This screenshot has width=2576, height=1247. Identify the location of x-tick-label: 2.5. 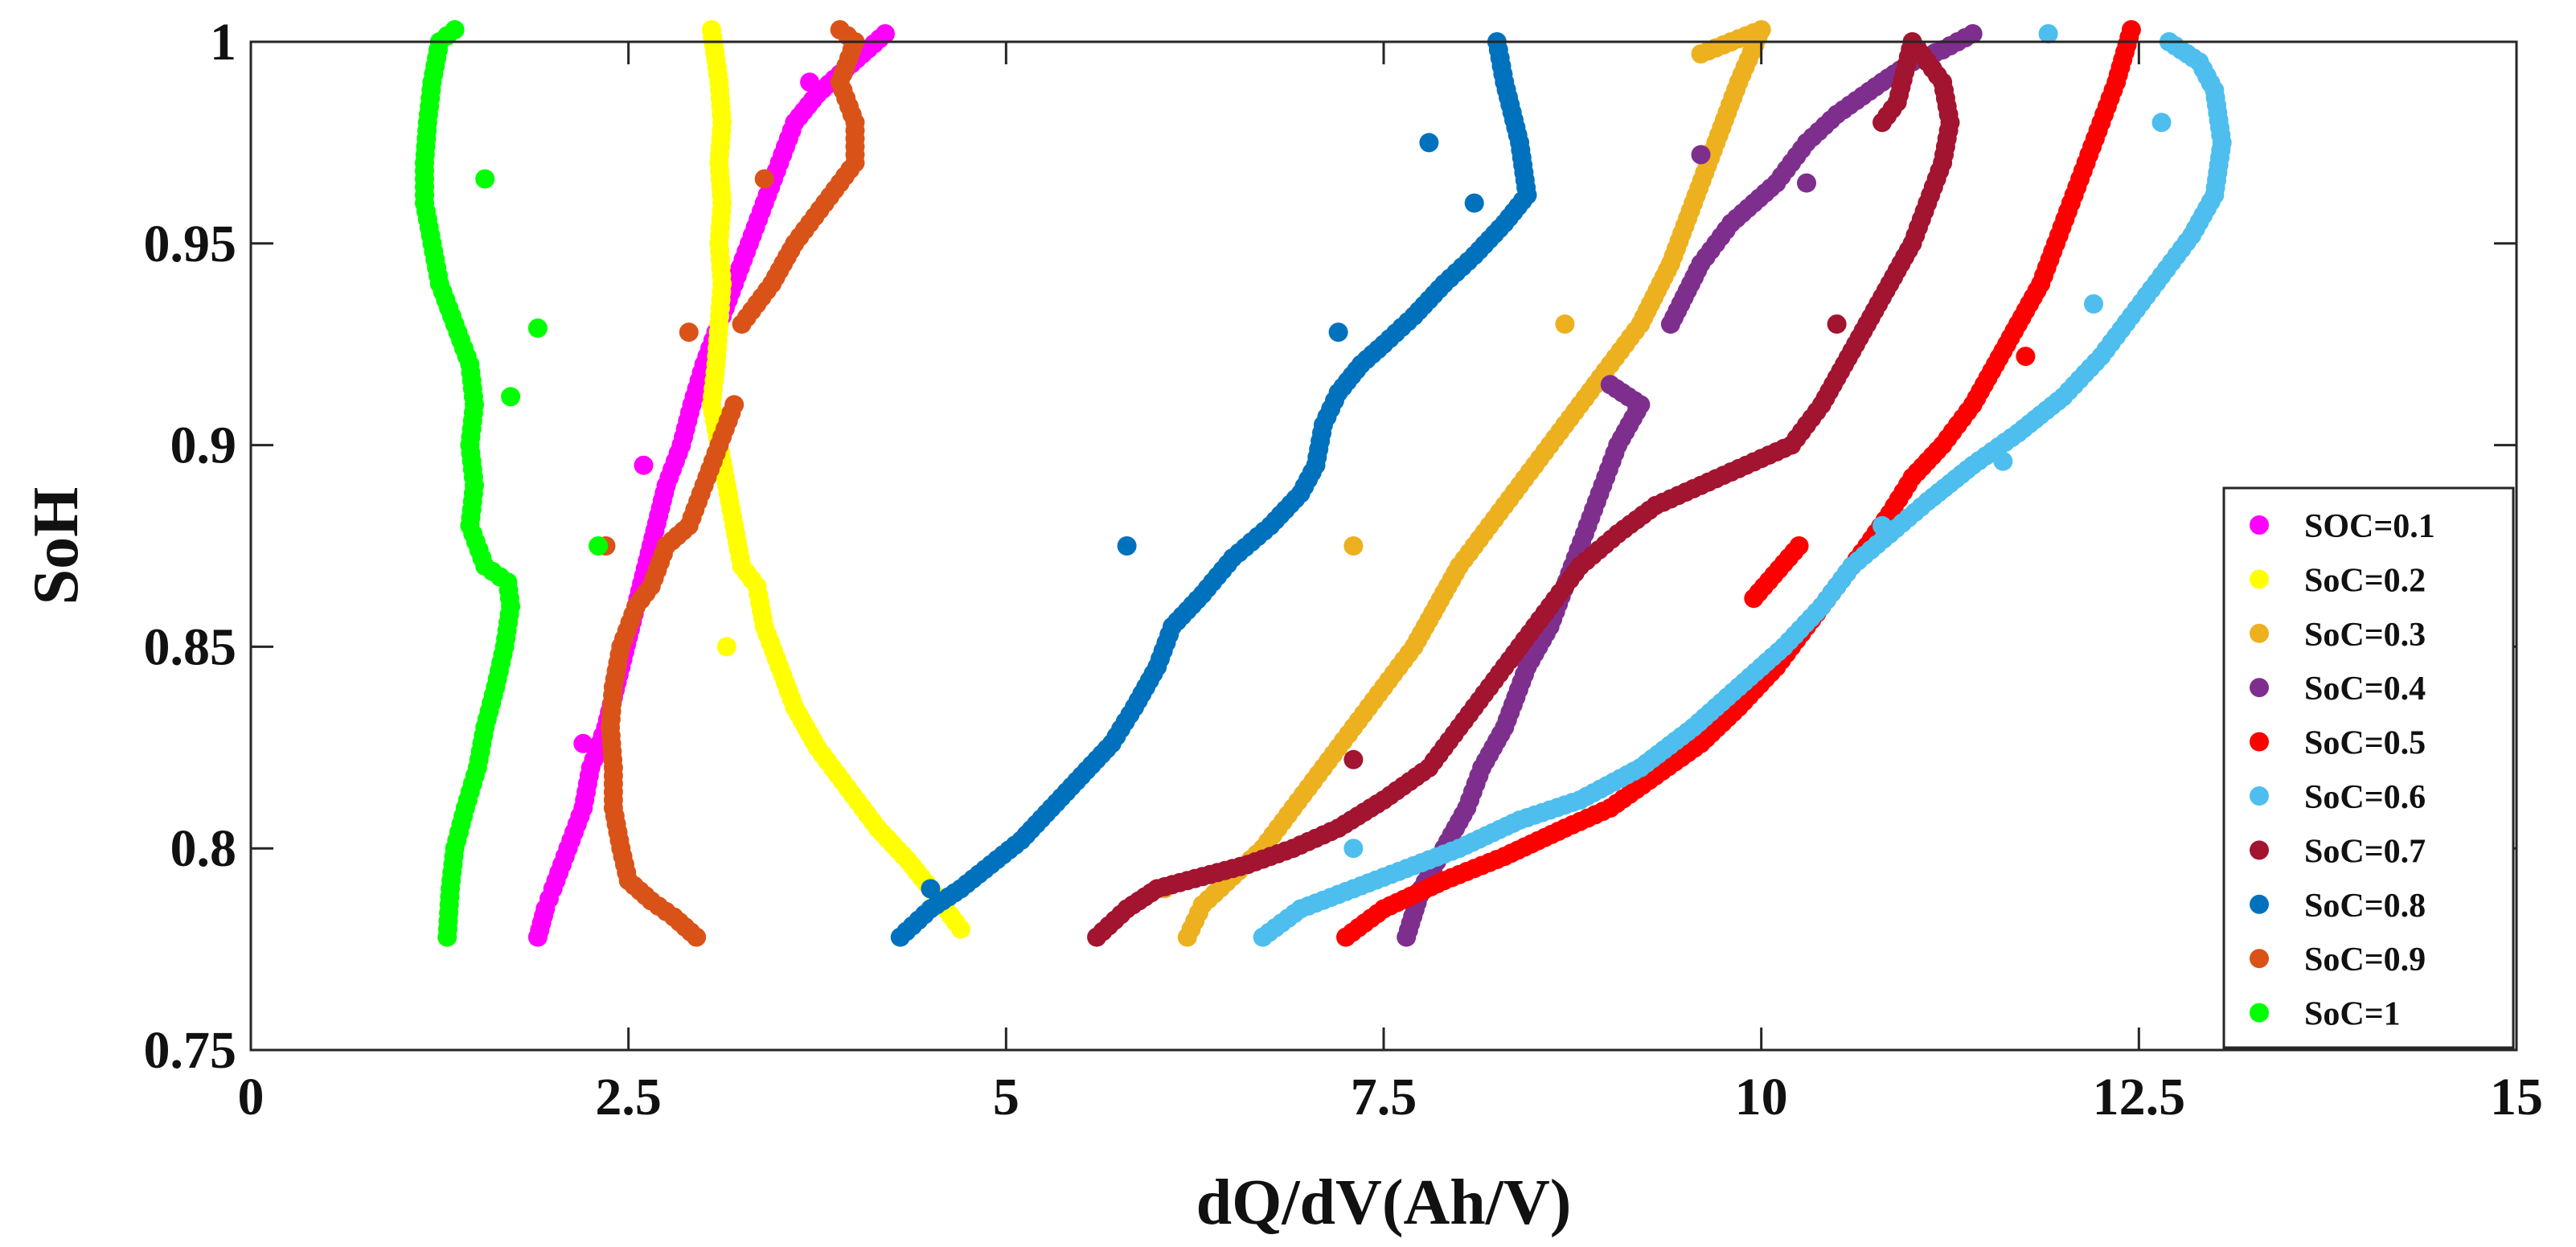
(628, 1097).